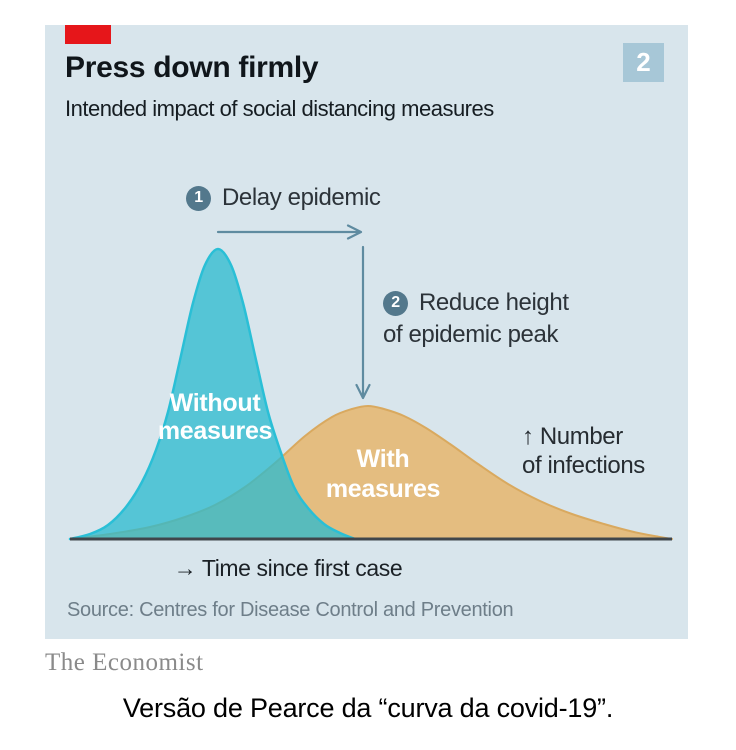 This screenshot has width=736, height=750. Describe the element at coordinates (395, 303) in the screenshot. I see `step-2-circle-icon: 2` at that location.